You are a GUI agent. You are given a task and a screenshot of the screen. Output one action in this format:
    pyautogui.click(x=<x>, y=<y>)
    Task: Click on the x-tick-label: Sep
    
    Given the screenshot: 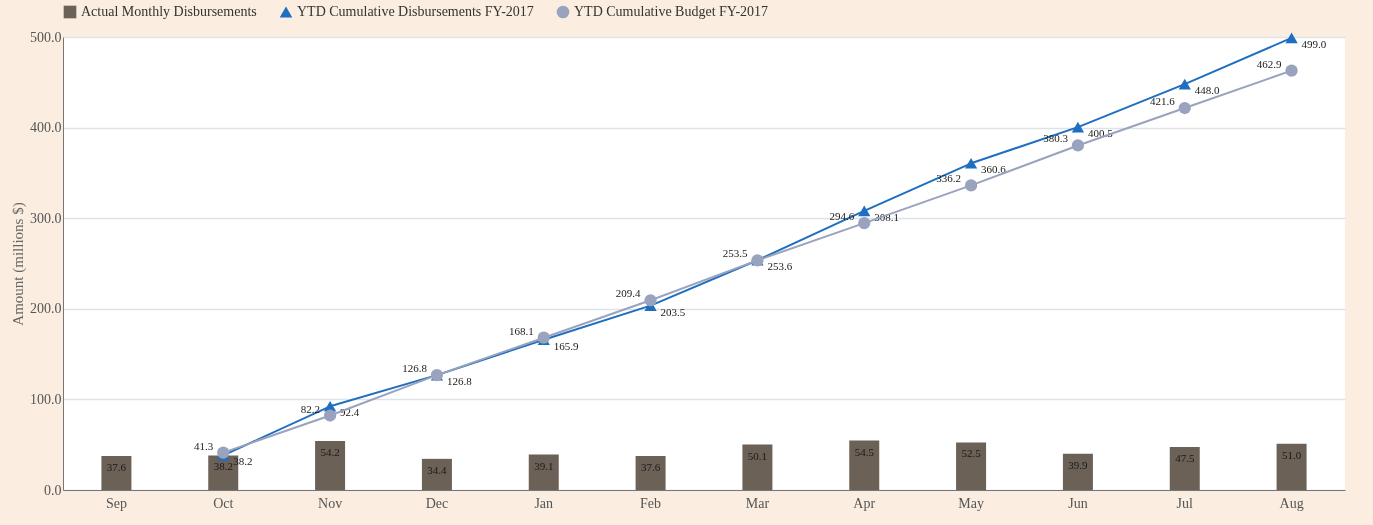 What is the action you would take?
    pyautogui.click(x=116, y=503)
    